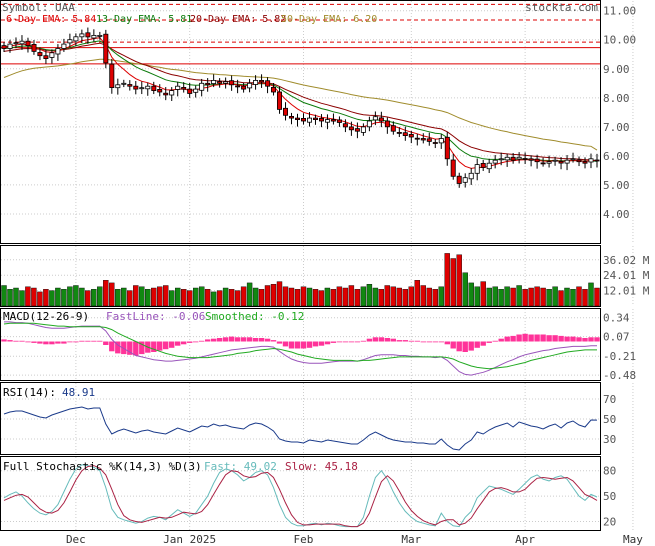  I want to click on y-tick-label: 80, so click(609, 471).